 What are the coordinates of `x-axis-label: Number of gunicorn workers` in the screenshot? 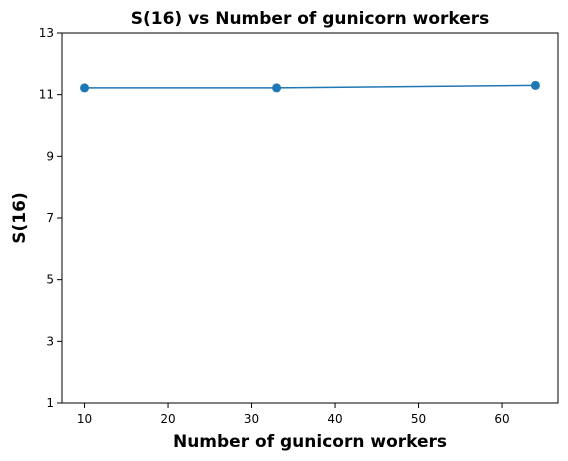 It's located at (310, 442).